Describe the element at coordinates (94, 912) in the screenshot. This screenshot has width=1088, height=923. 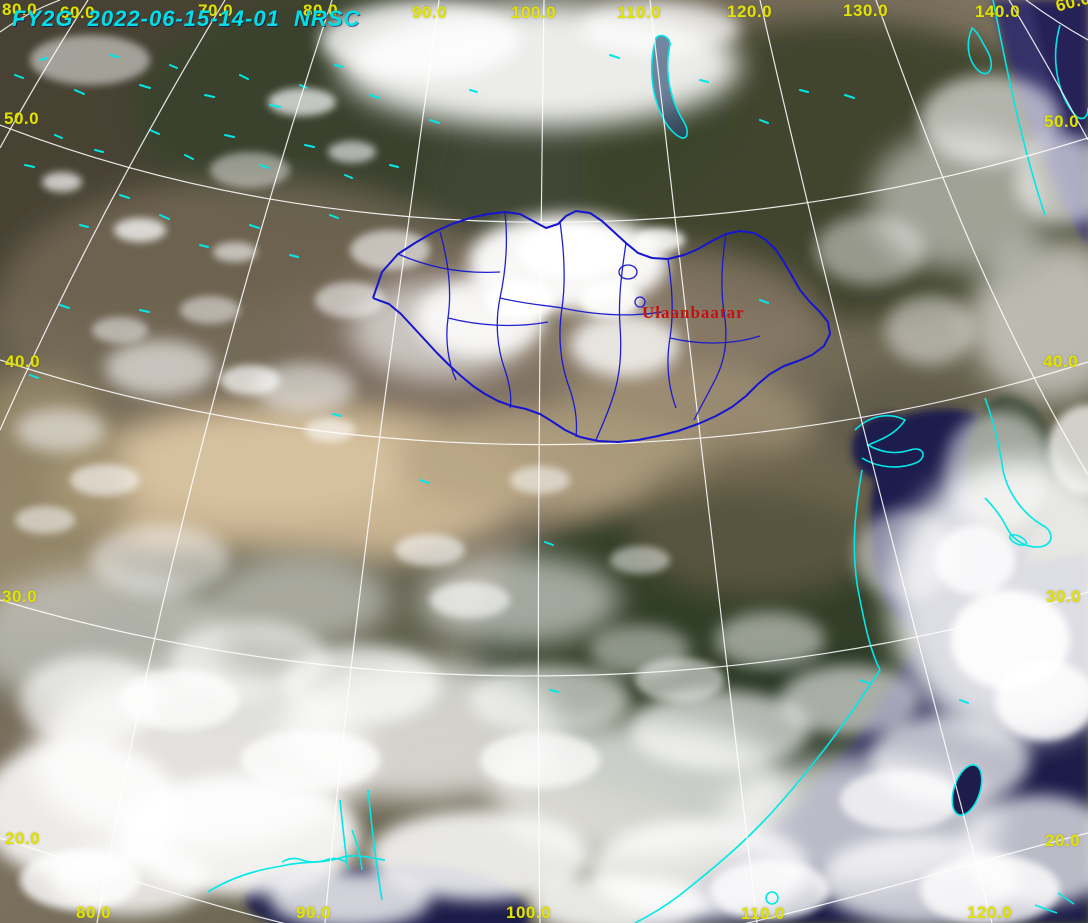
I see `grid-label-lon-80-bottom: 80.0` at that location.